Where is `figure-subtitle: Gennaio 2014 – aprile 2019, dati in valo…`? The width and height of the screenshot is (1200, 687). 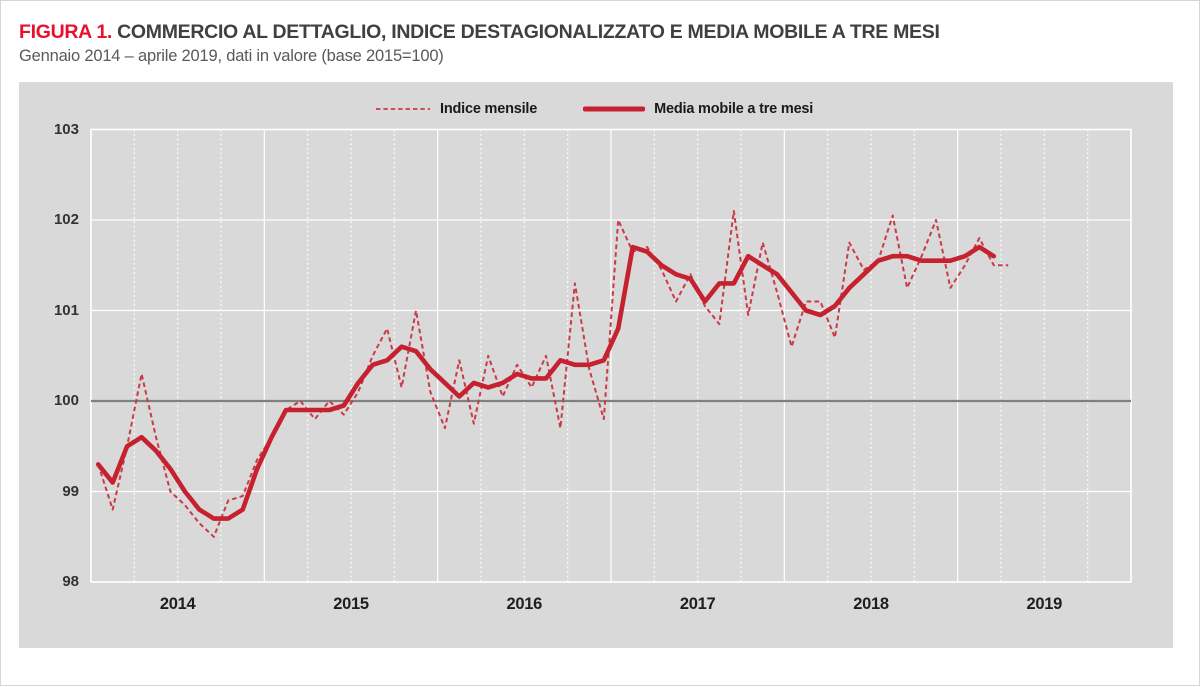
figure-subtitle: Gennaio 2014 – aprile 2019, dati in valo… is located at coordinates (231, 56).